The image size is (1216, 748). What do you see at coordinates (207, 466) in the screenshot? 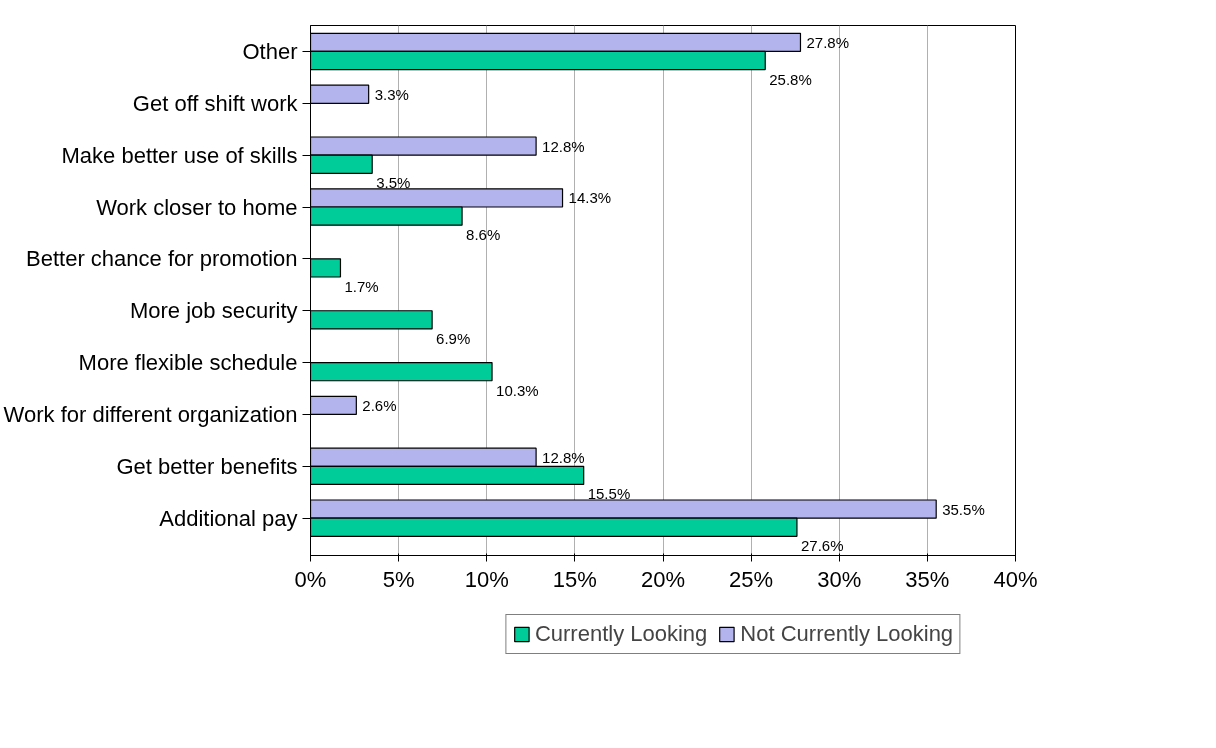
I see `y-tick-label: Get better benefits` at bounding box center [207, 466].